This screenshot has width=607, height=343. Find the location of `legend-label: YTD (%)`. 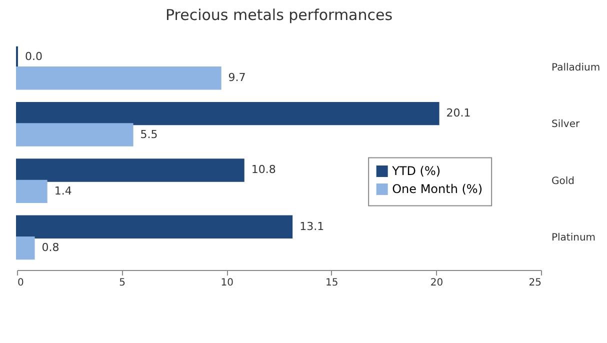

legend-label: YTD (%) is located at coordinates (416, 171).